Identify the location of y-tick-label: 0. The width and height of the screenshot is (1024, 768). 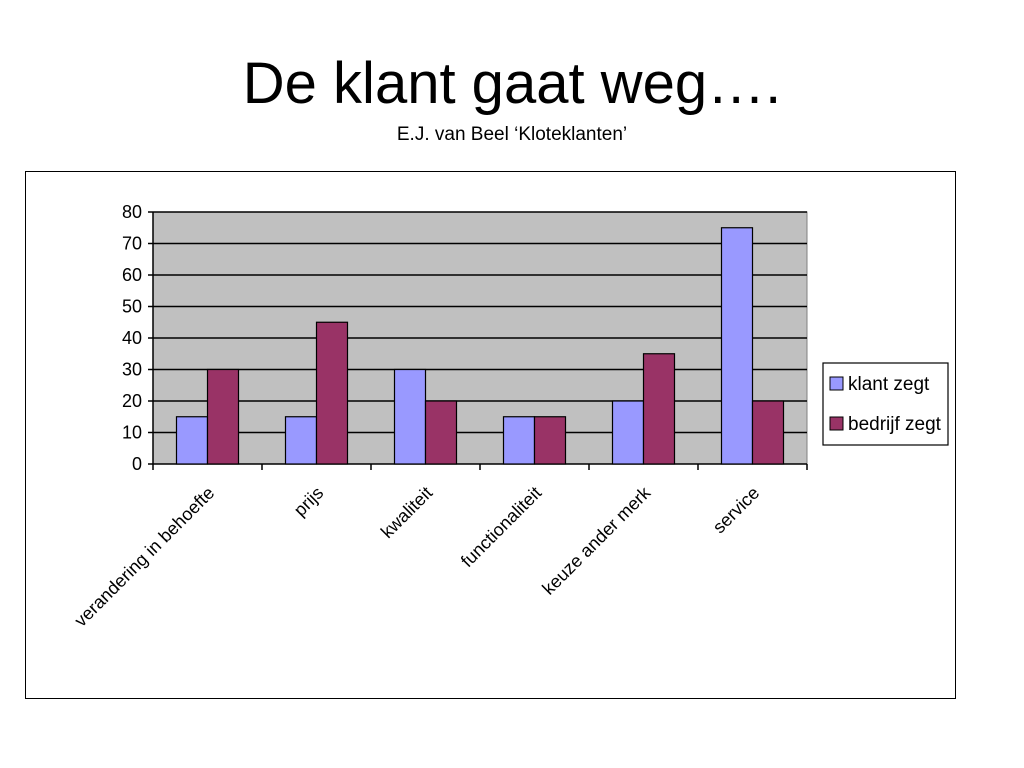
(137, 464).